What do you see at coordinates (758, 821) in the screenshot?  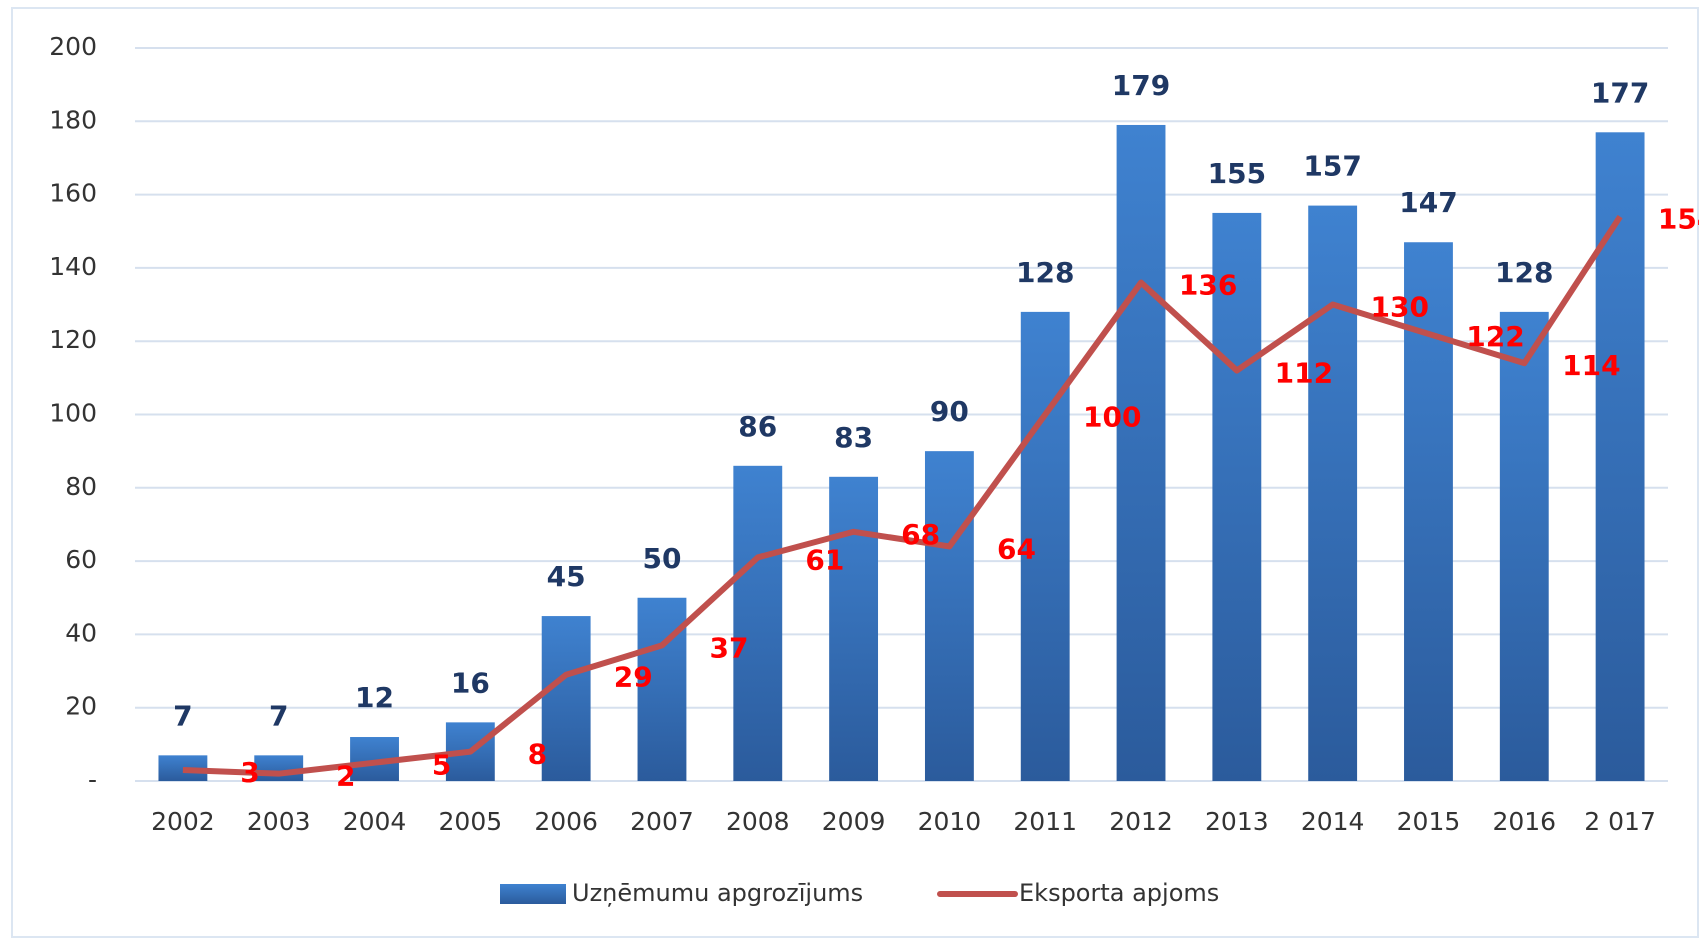 I see `x-tick-label: 2008` at bounding box center [758, 821].